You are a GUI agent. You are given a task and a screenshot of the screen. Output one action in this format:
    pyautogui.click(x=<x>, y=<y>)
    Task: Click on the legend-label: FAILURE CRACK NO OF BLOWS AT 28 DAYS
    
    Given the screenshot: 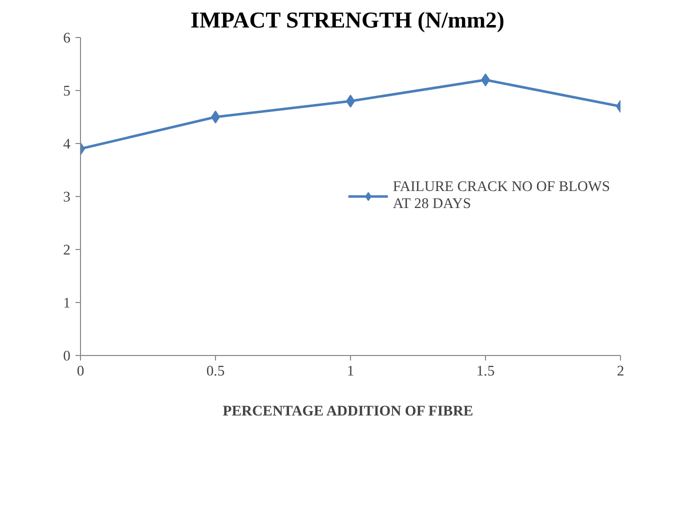 What is the action you would take?
    pyautogui.click(x=501, y=196)
    